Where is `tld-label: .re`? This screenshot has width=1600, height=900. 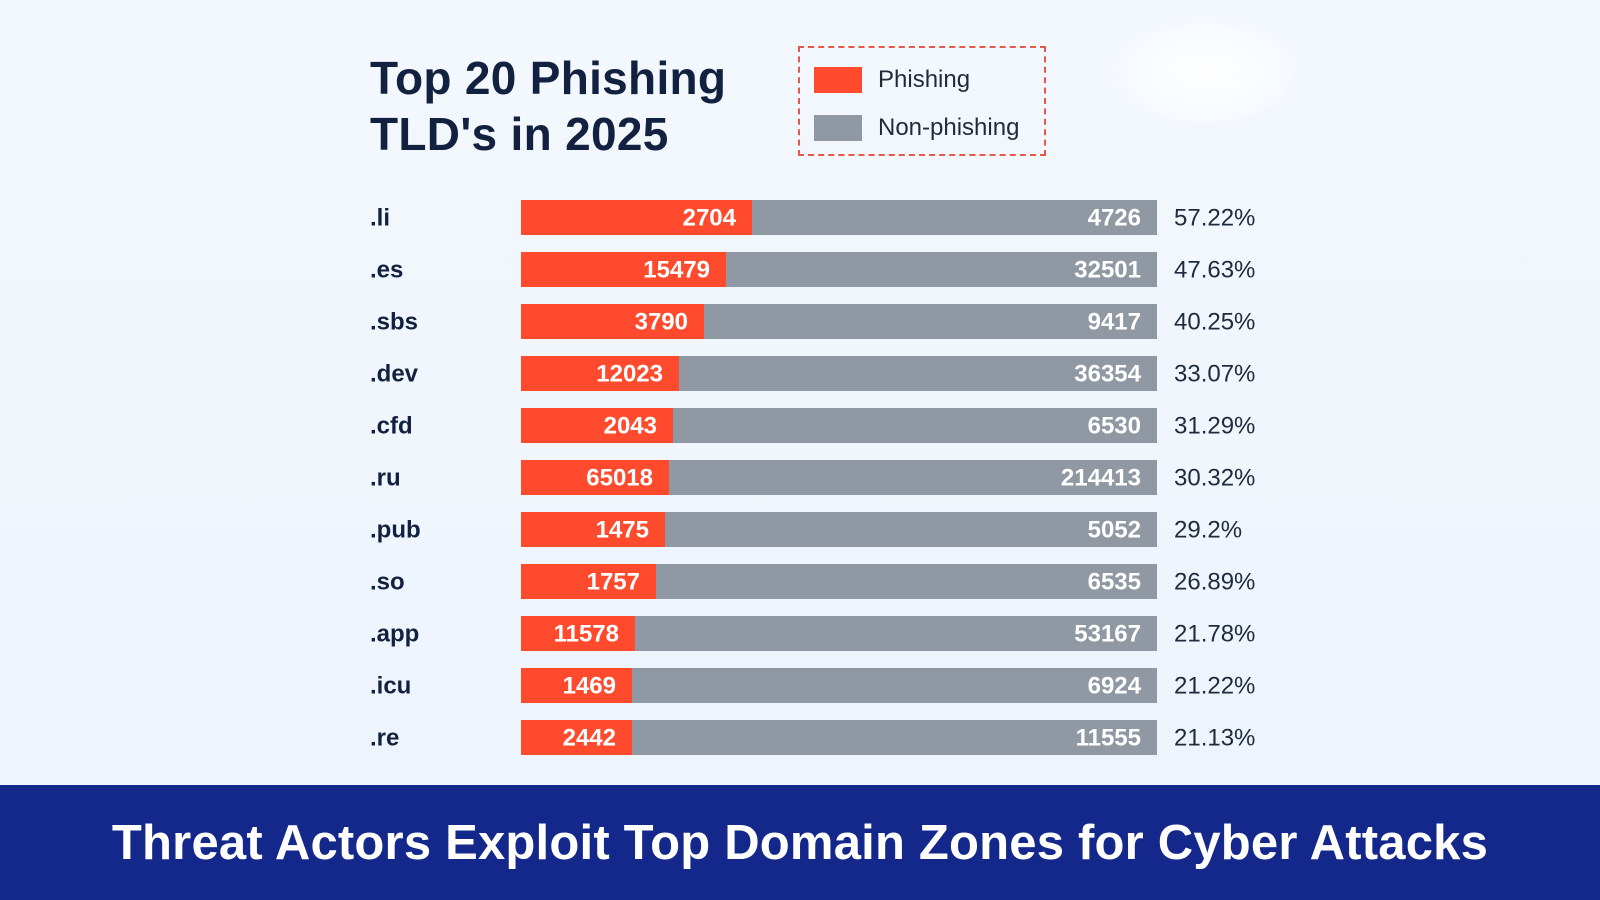
tld-label: .re is located at coordinates (384, 738).